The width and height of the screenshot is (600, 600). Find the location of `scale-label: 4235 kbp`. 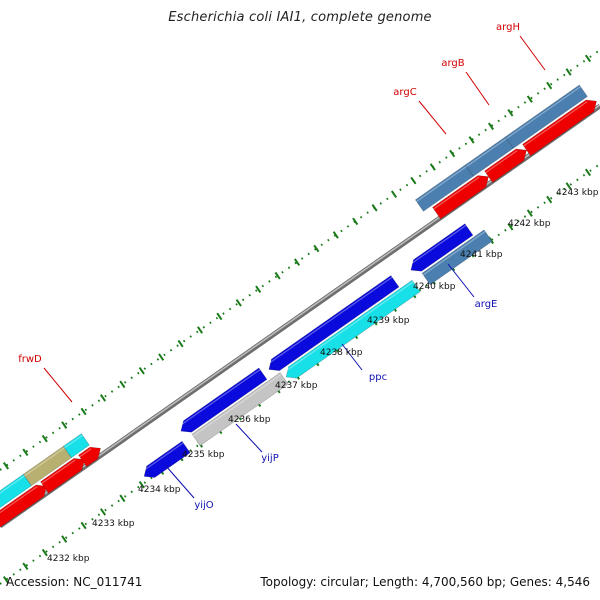

scale-label: 4235 kbp is located at coordinates (203, 455).